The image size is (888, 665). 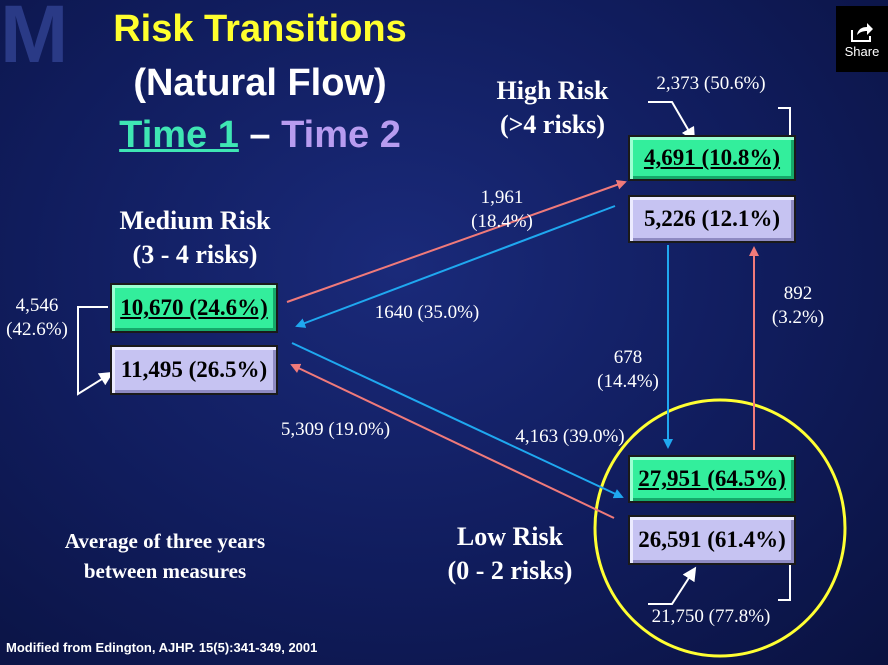 I want to click on footnote-average: Average of three years between measures, so click(x=165, y=556).